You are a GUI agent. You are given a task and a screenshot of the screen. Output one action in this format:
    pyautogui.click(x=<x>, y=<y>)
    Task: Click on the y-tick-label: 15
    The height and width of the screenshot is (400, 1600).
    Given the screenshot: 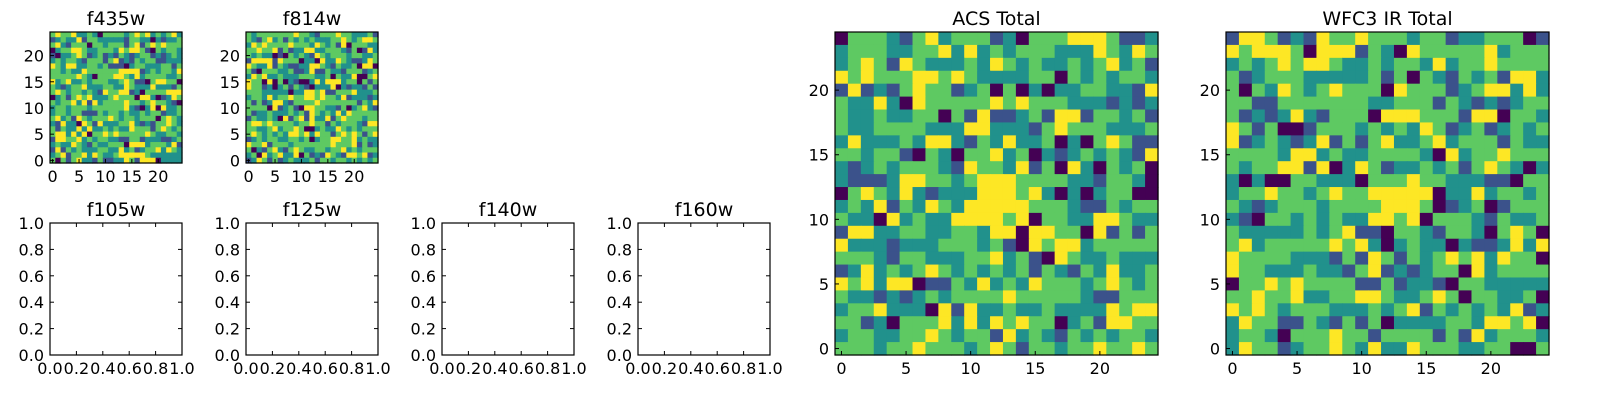 What is the action you would take?
    pyautogui.click(x=1210, y=155)
    